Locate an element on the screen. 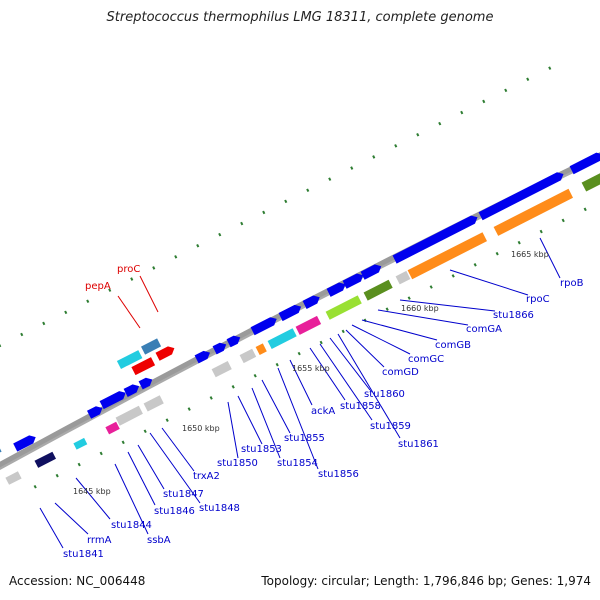  gene-l11 is located at coordinates (308, 325).